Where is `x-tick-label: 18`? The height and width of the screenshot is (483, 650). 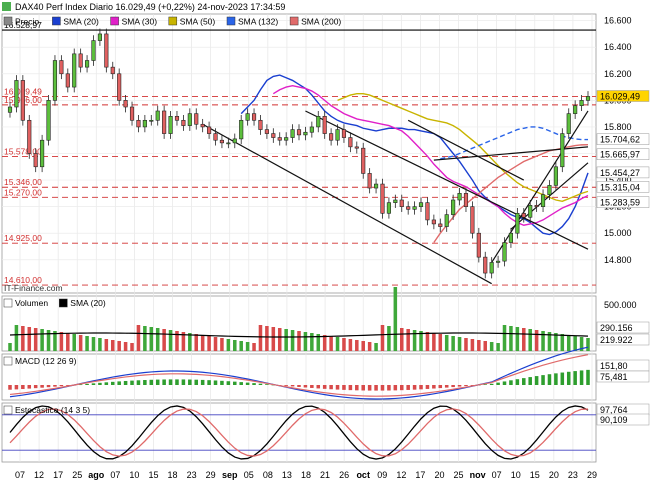
x-tick-label: 18 is located at coordinates (306, 475).